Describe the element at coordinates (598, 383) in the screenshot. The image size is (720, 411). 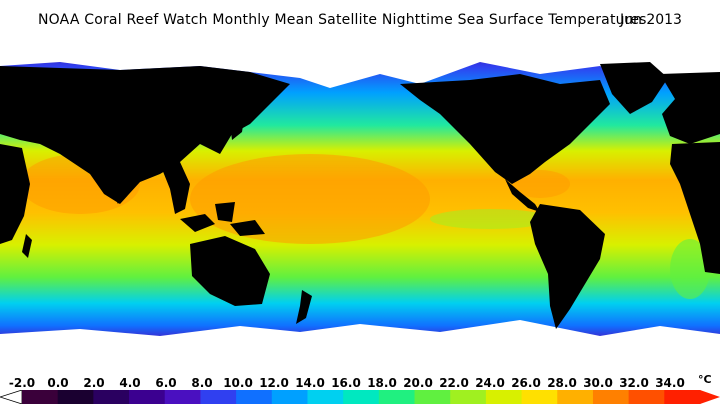
I see `legend-tick-label: 30.0` at that location.